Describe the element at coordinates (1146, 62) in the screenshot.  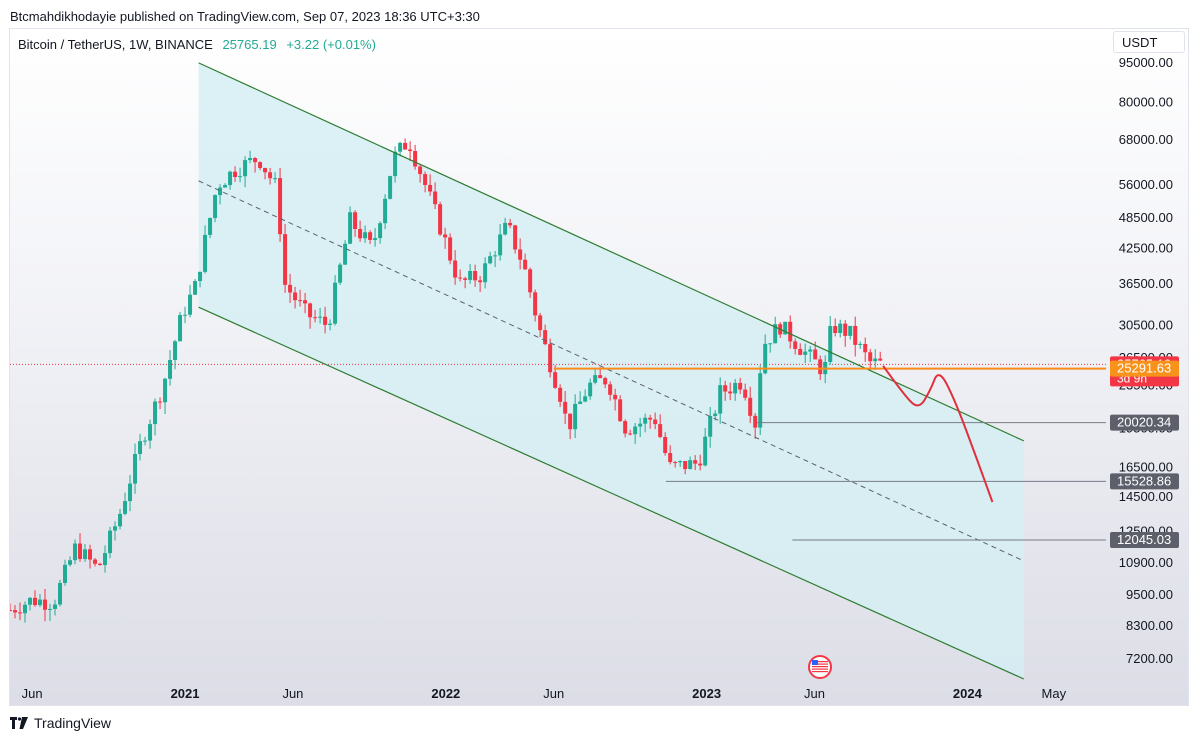
I see `y-tick-label: 95000.00` at that location.